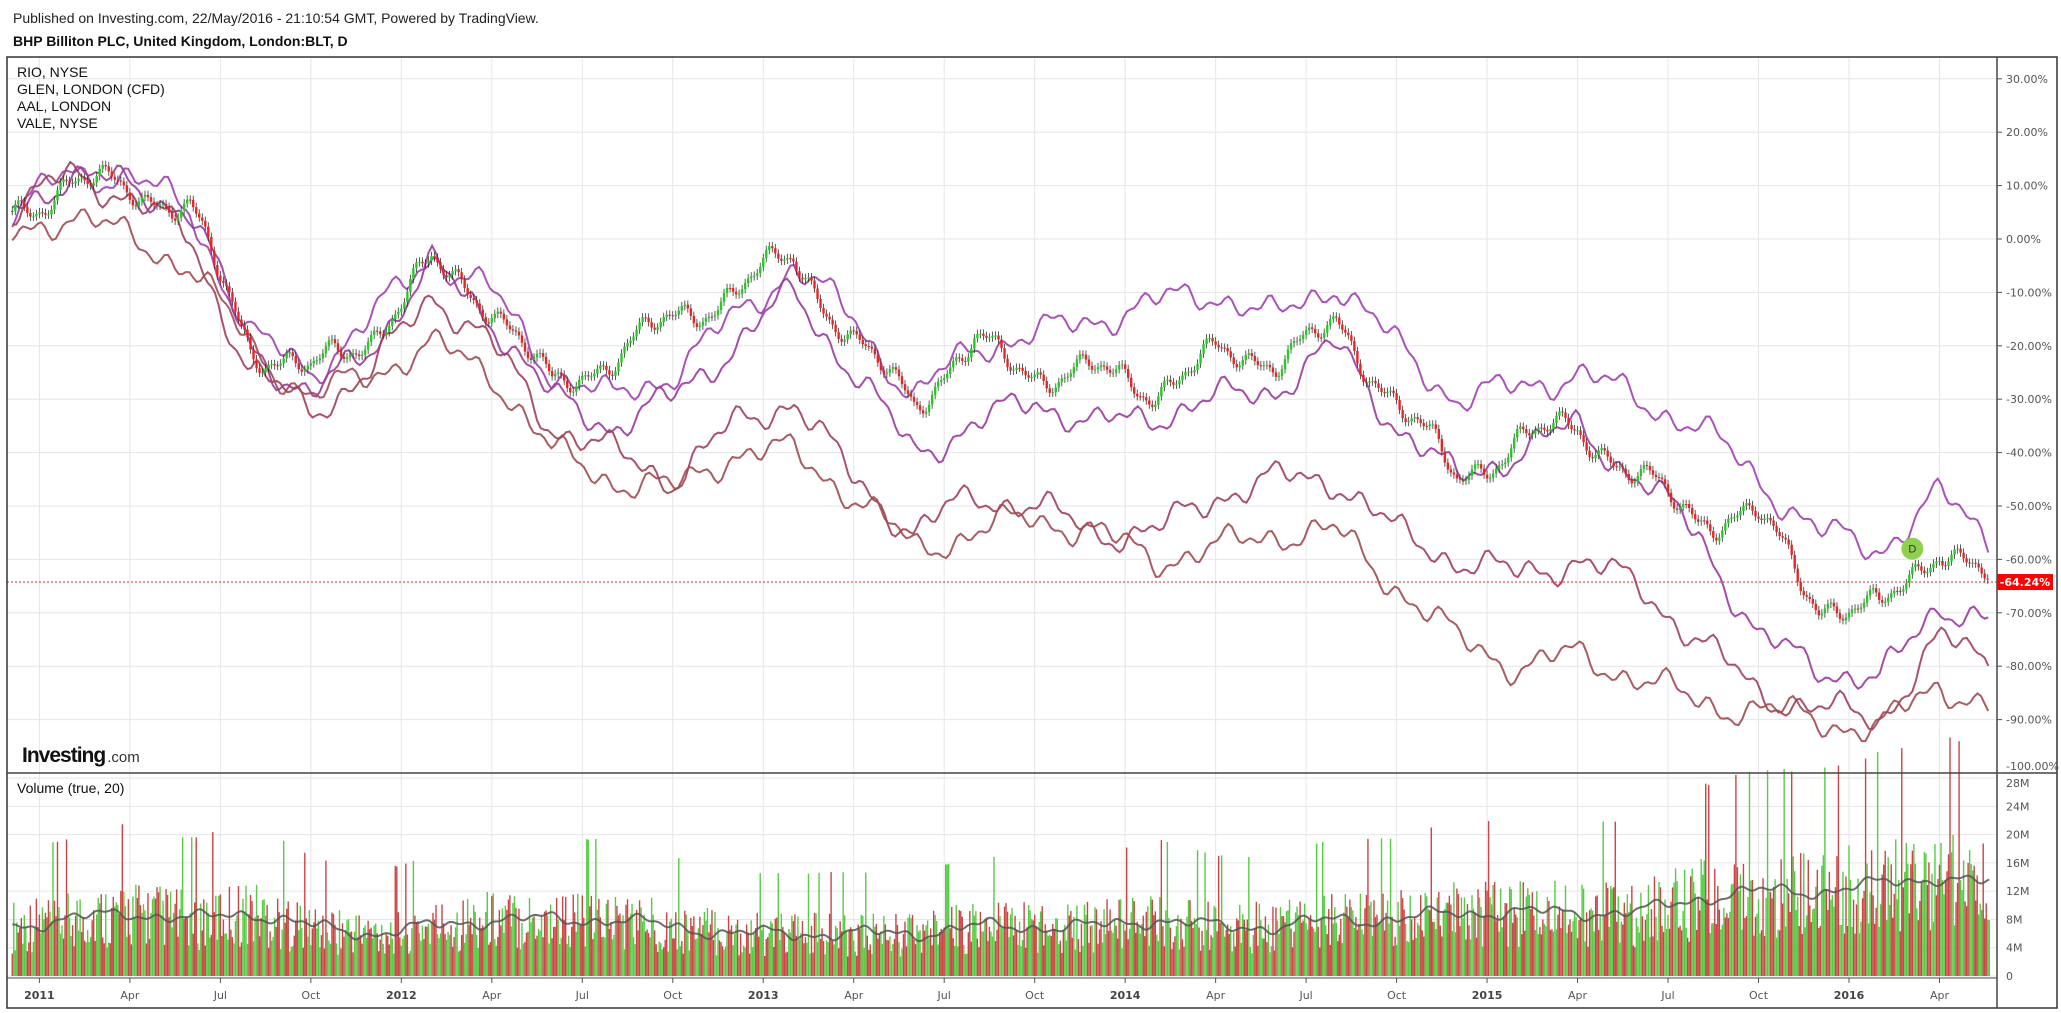 The height and width of the screenshot is (1013, 2061). What do you see at coordinates (2014, 948) in the screenshot?
I see `volume-tick-label: 4M` at bounding box center [2014, 948].